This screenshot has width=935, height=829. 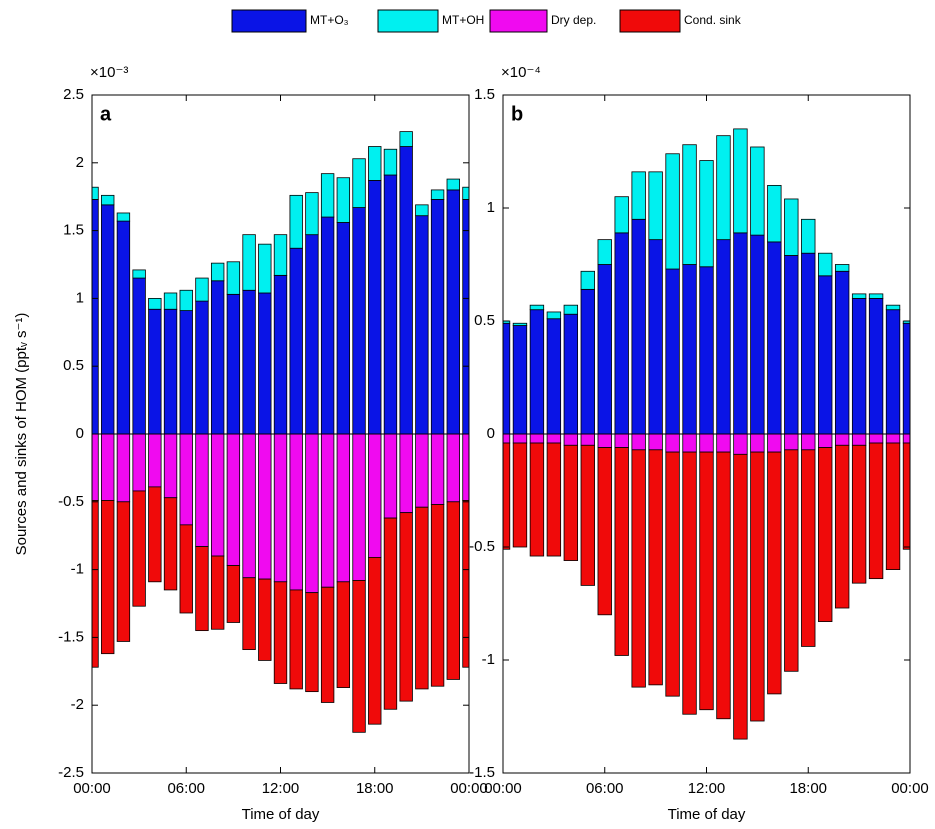 What do you see at coordinates (484, 94) in the screenshot?
I see `y-tick-label: 1.5` at bounding box center [484, 94].